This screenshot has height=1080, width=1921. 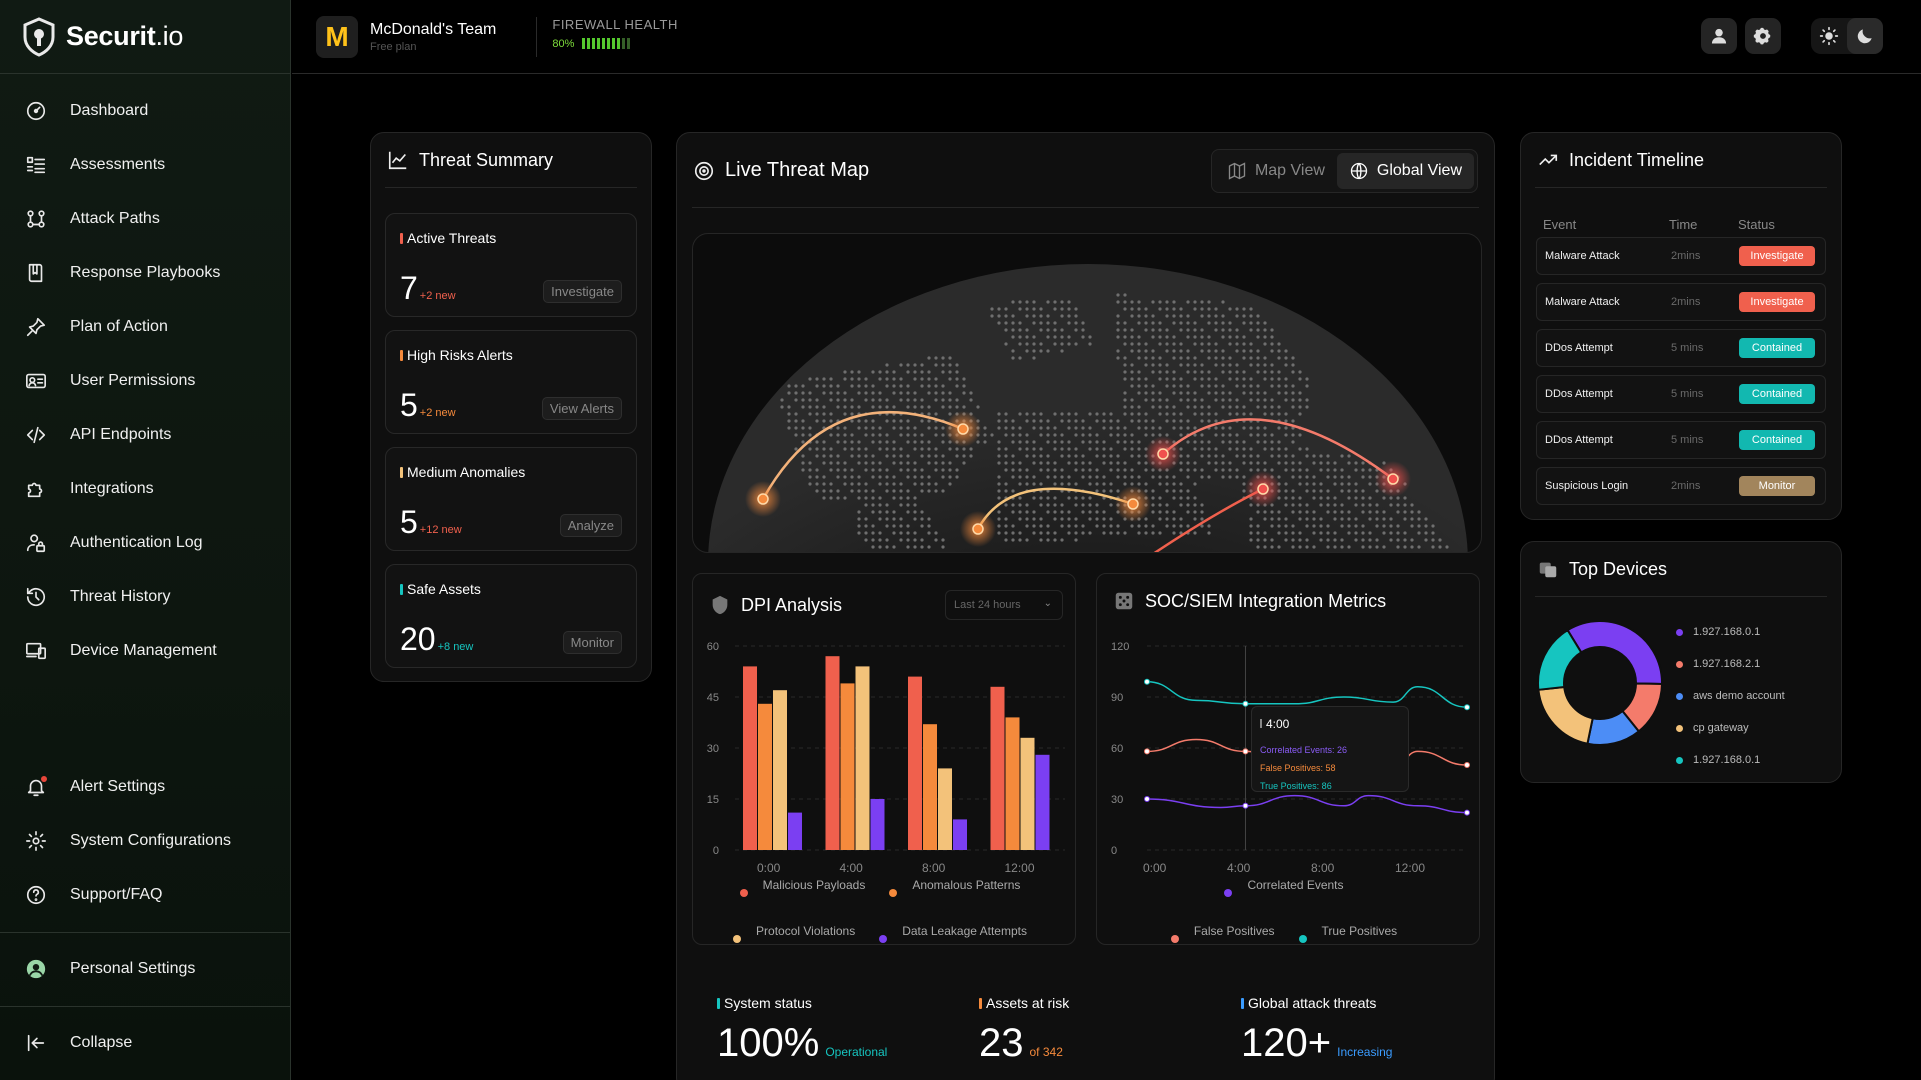 I want to click on brand-logo: Securit.io, so click(x=145, y=37).